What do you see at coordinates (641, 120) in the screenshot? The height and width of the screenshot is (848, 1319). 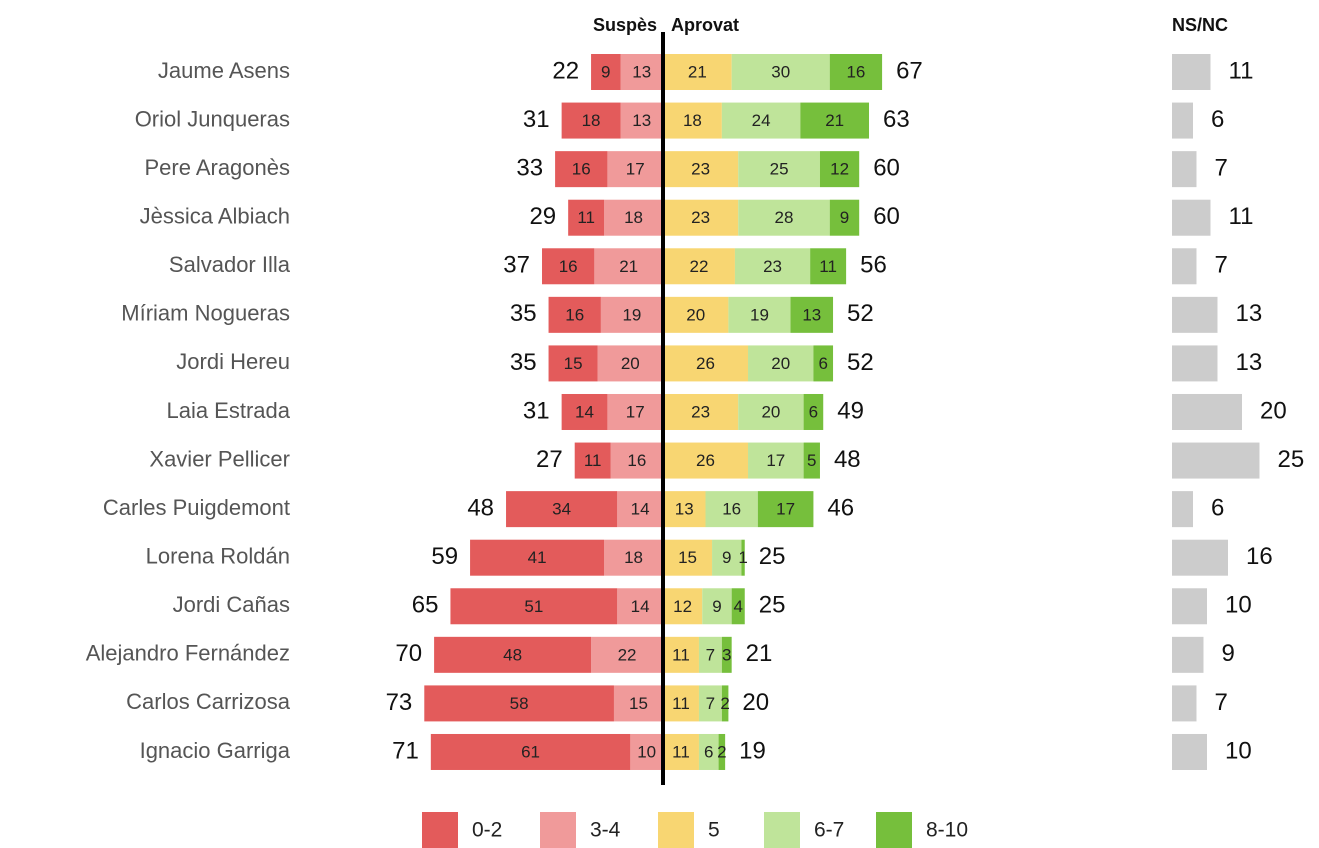 I see `segment-label: 13` at bounding box center [641, 120].